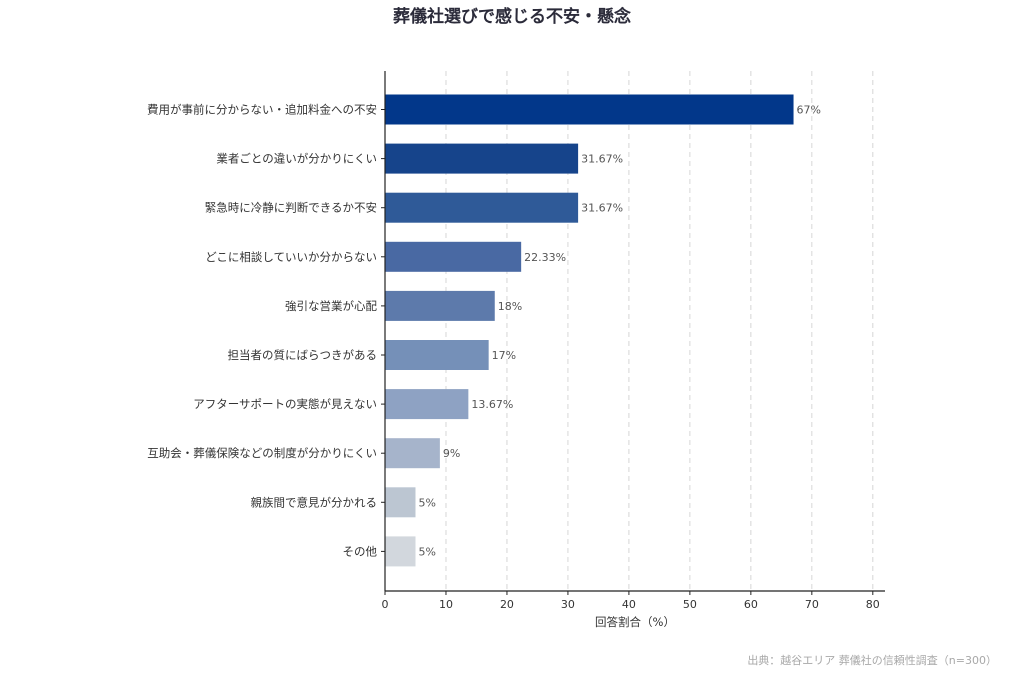 The height and width of the screenshot is (683, 1024). What do you see at coordinates (446, 604) in the screenshot?
I see `x-tick-label: 10` at bounding box center [446, 604].